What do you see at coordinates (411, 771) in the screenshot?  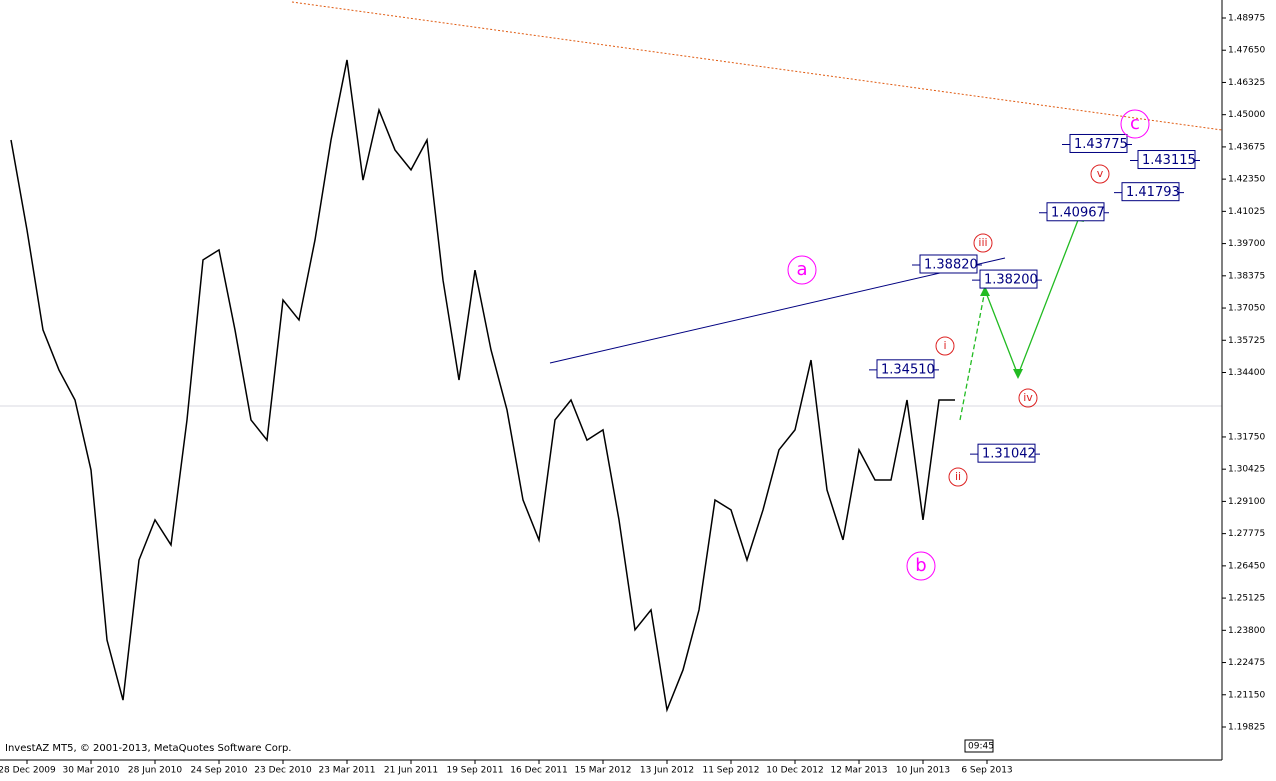 I see `x-tick-label: 21 Jun 2011` at bounding box center [411, 771].